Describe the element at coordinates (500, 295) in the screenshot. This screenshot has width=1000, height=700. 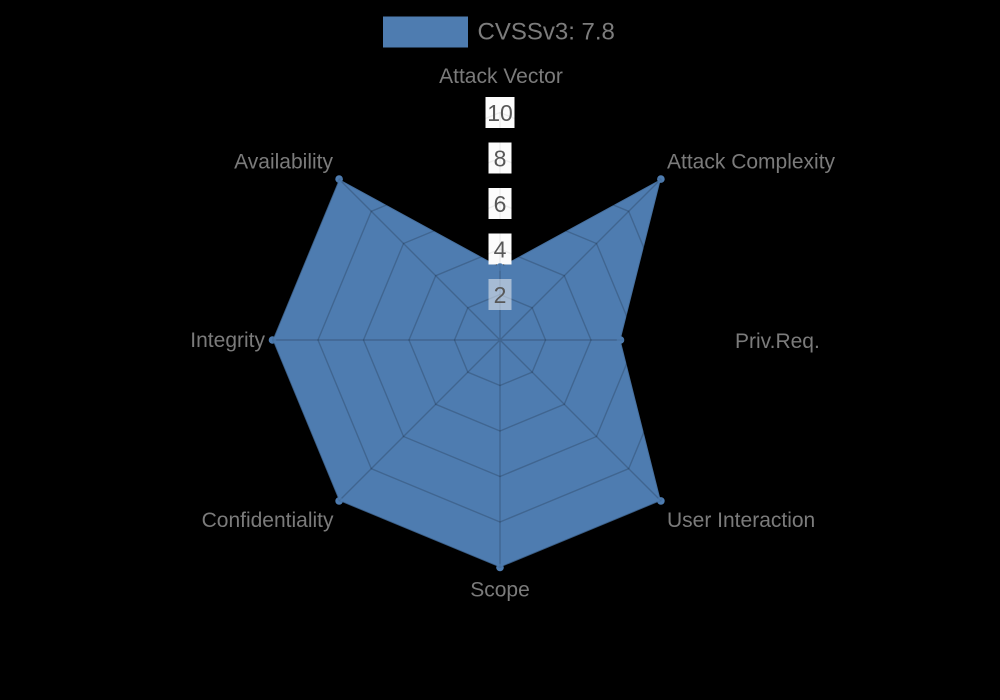
I see `svg-text: 2` at that location.